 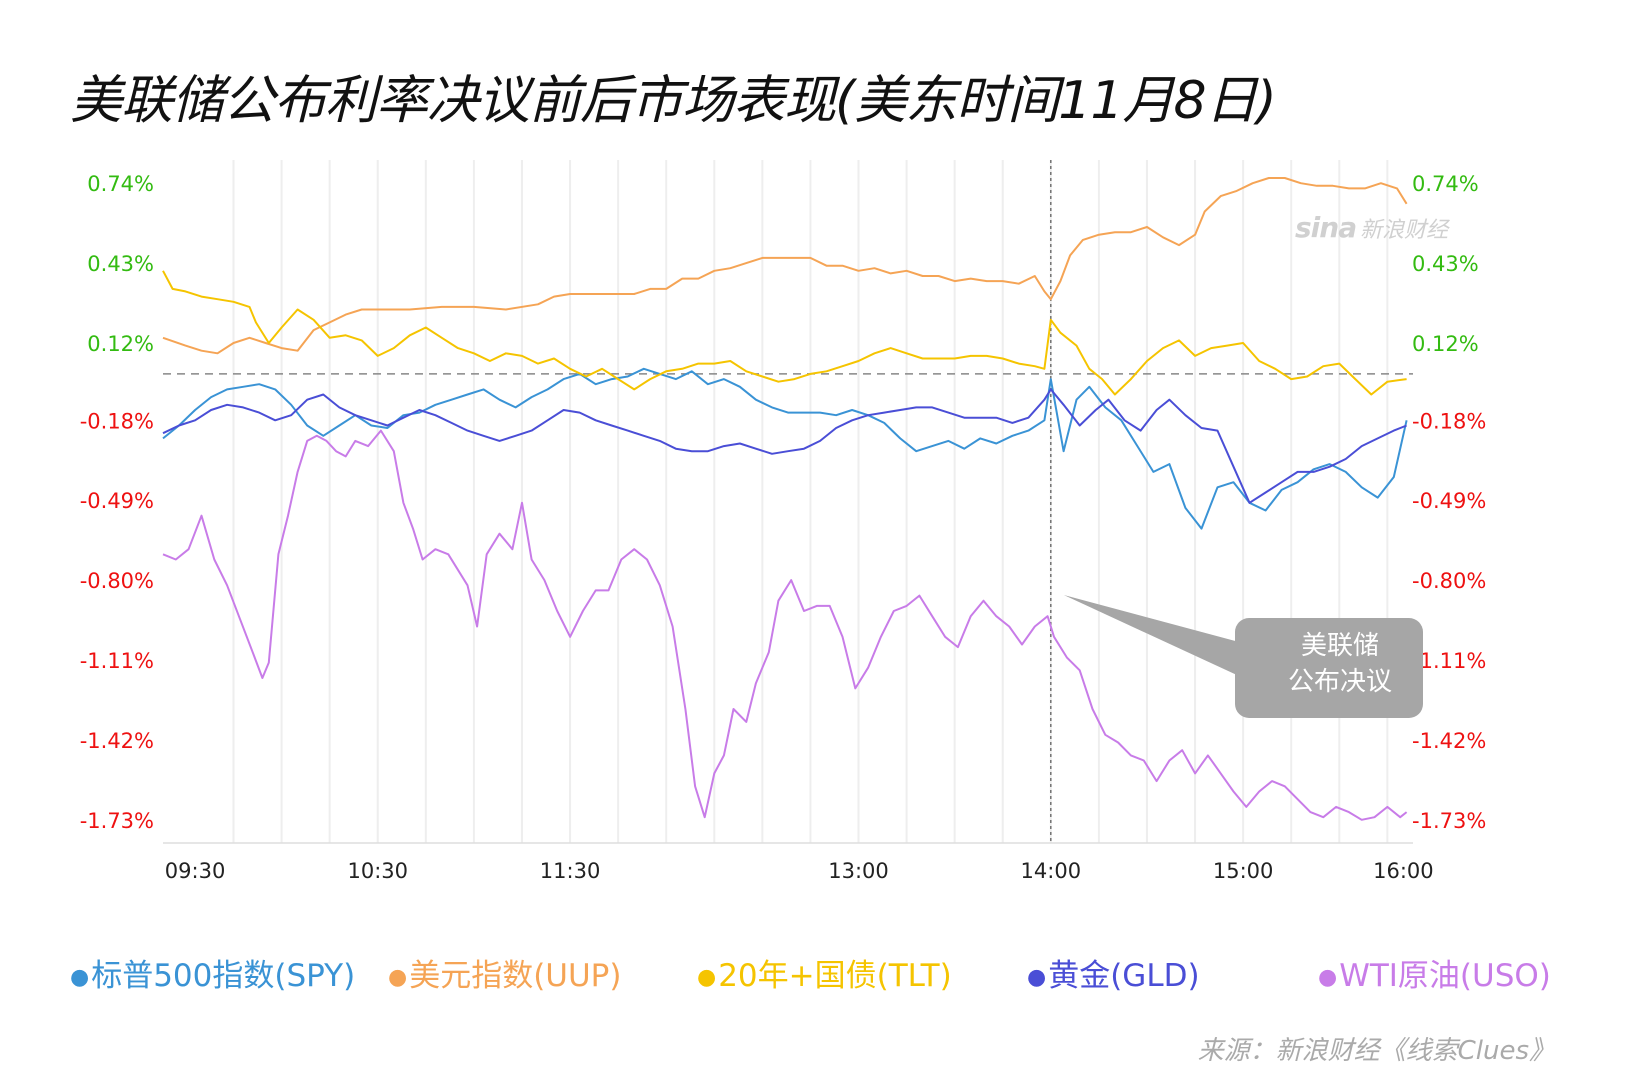 What do you see at coordinates (858, 871) in the screenshot?
I see `x-tick-label: 13:00` at bounding box center [858, 871].